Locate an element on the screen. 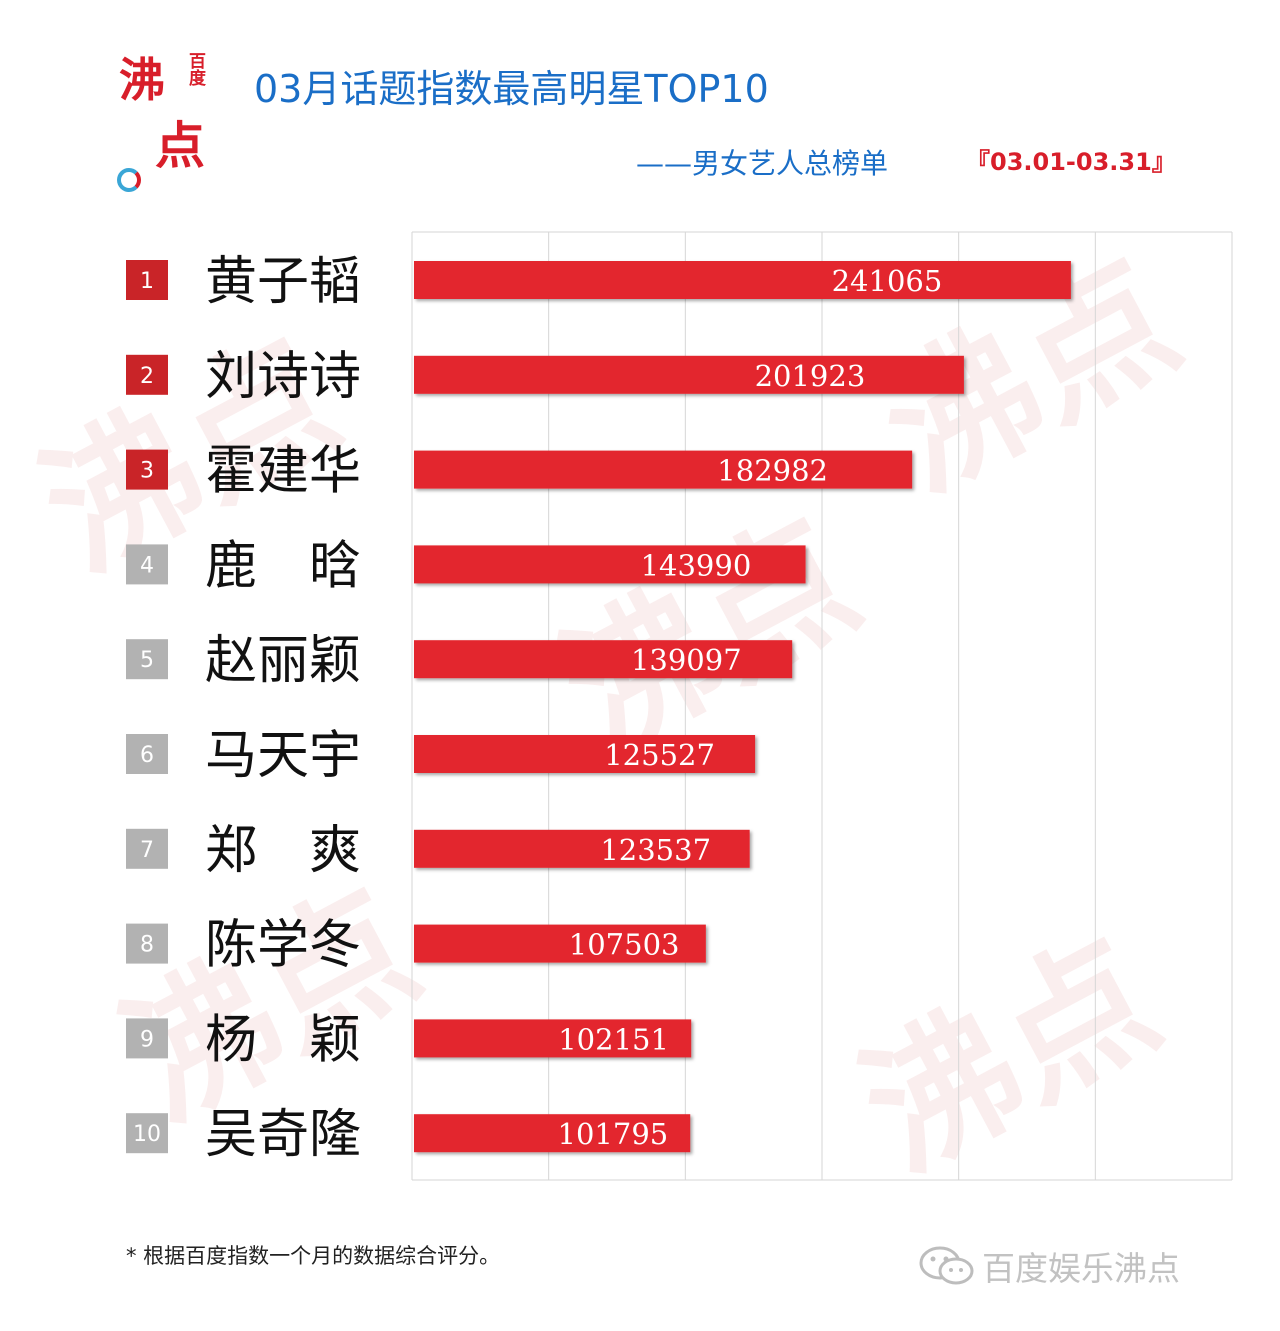 Image resolution: width=1280 pixels, height=1331 pixels. data-label: 101795 is located at coordinates (613, 1134).